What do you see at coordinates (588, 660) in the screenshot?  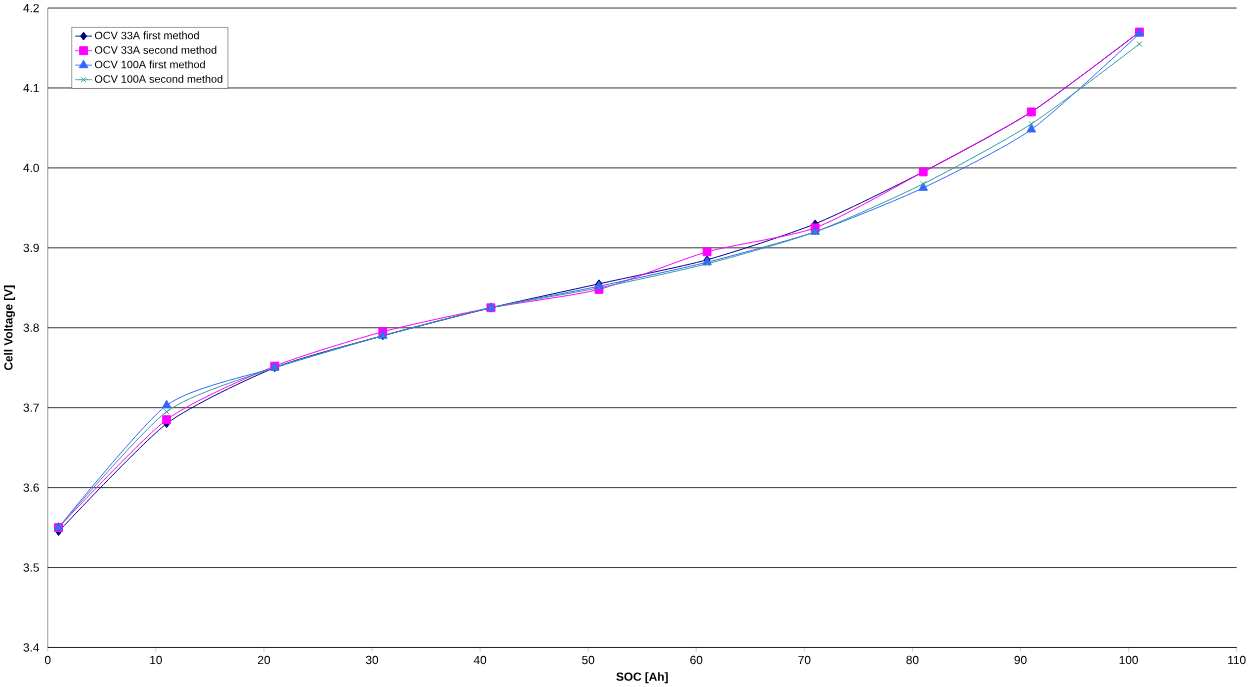 I see `x-tick-label: 50` at bounding box center [588, 660].